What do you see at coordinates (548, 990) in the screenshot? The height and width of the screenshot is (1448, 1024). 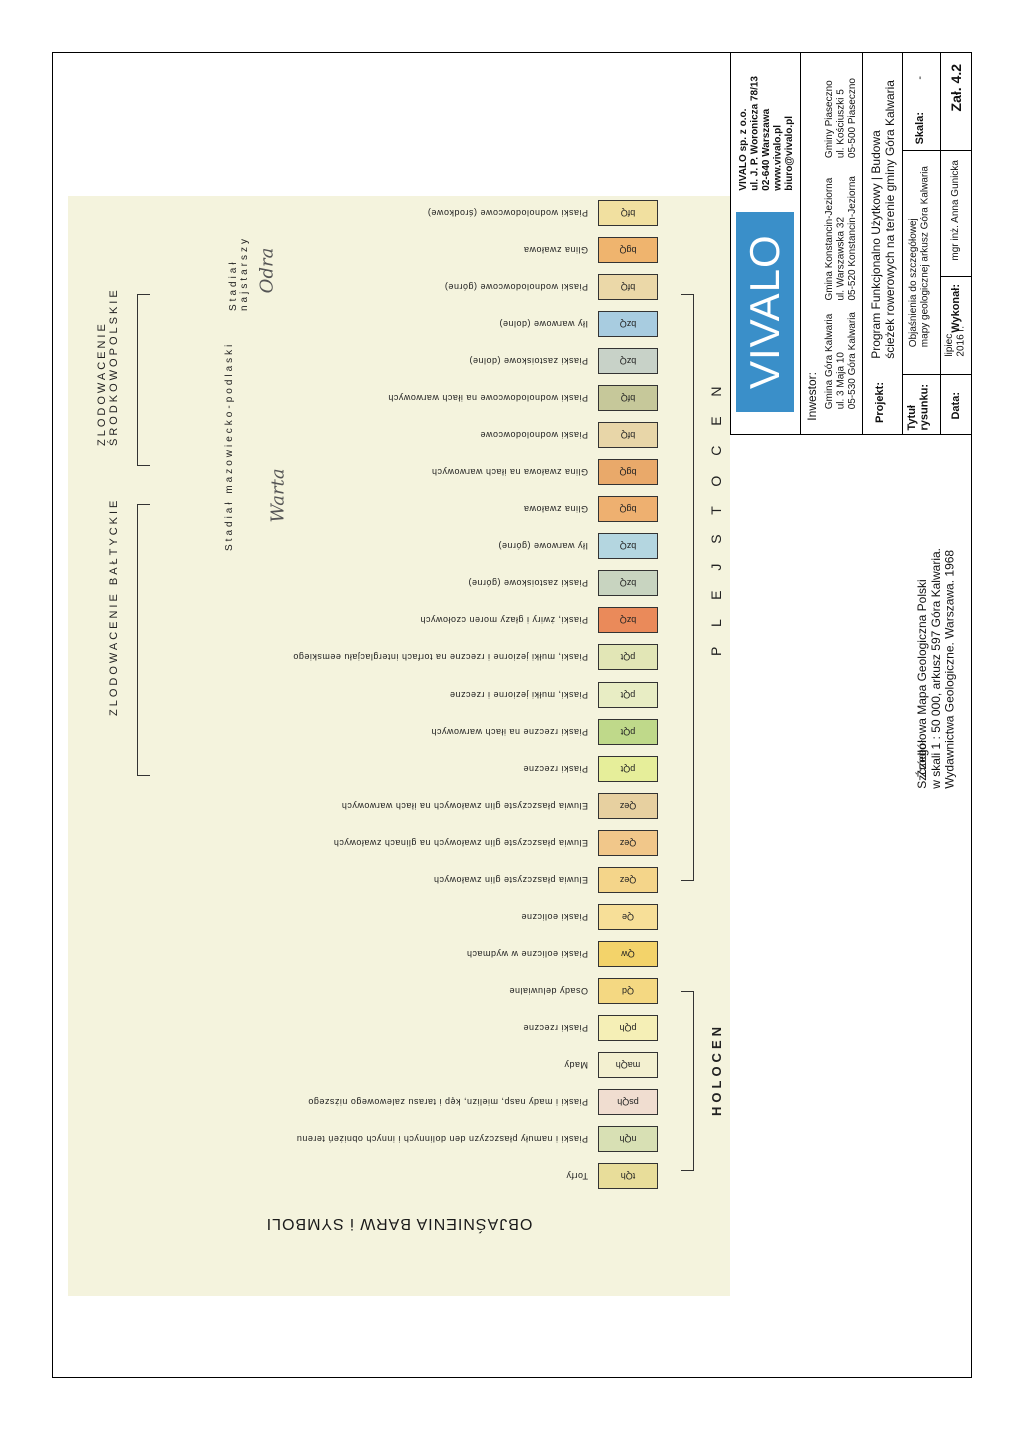 I see `legend-description: Osady deluwialne` at bounding box center [548, 990].